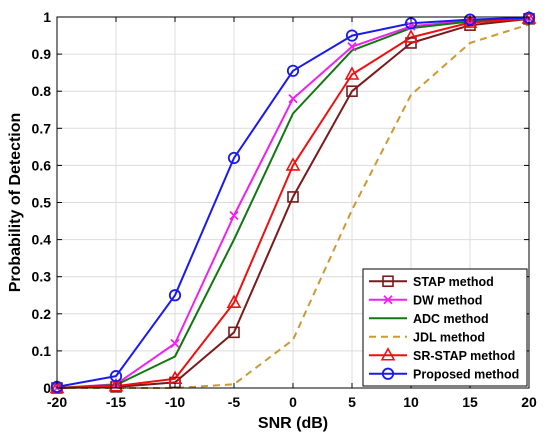 This screenshot has height=438, width=550. I want to click on x-tick-label: 15, so click(470, 402).